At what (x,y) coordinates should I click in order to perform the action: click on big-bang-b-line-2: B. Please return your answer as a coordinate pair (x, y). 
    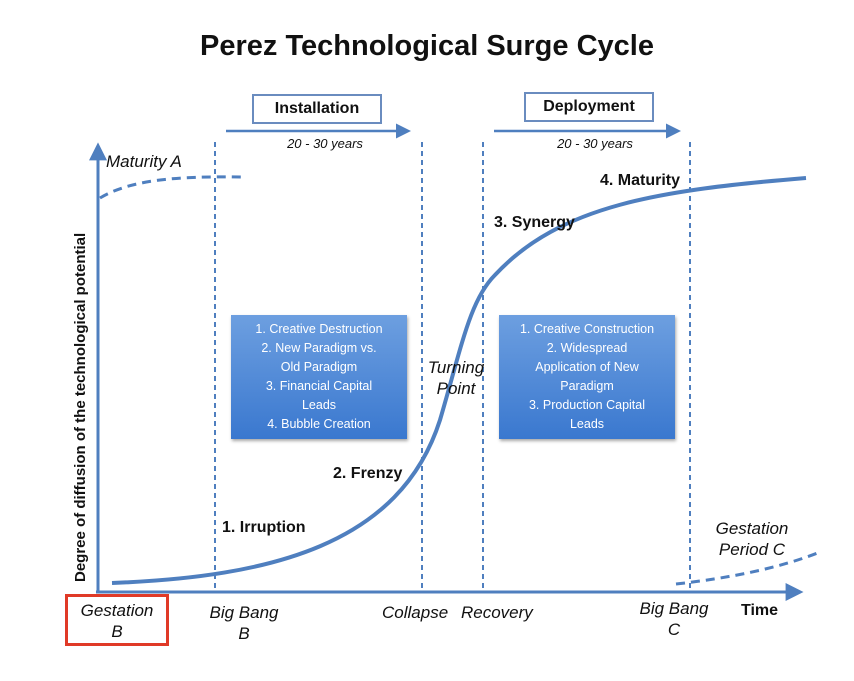
    Looking at the image, I should click on (244, 633).